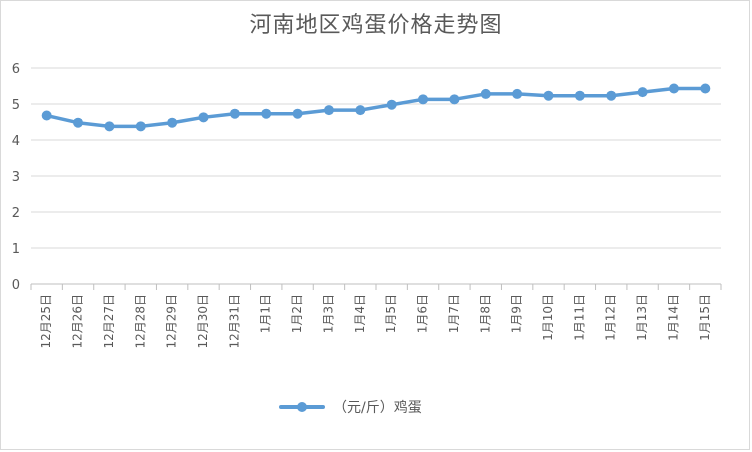  Describe the element at coordinates (377, 408) in the screenshot. I see `legend-label: （元/斤）鸡蛋` at that location.